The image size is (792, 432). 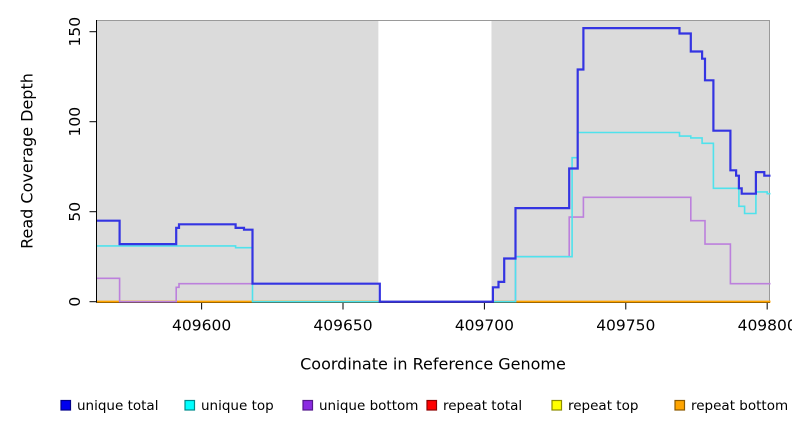 I want to click on x-tick-label: 409650, so click(x=342, y=326).